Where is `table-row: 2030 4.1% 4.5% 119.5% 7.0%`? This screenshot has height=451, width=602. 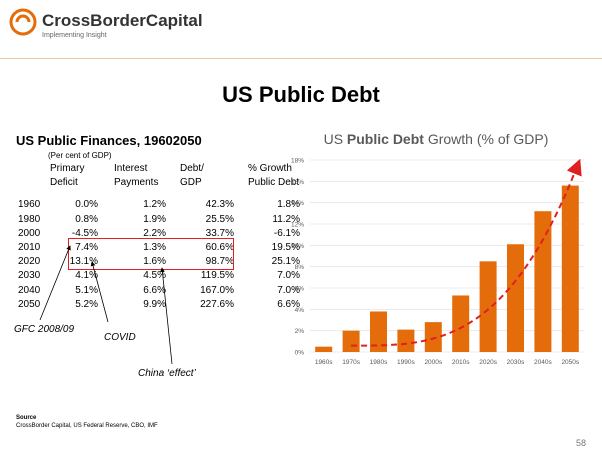
table-row: 2030 4.1% 4.5% 119.5% 7.0% is located at coordinates (158, 276).